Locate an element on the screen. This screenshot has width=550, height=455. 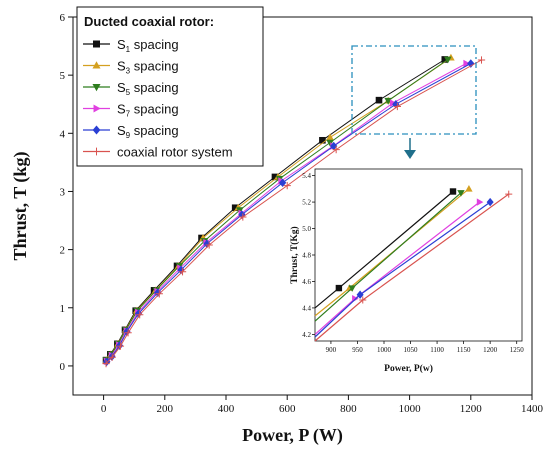
legend-item: S3 spacing is located at coordinates (131, 67).